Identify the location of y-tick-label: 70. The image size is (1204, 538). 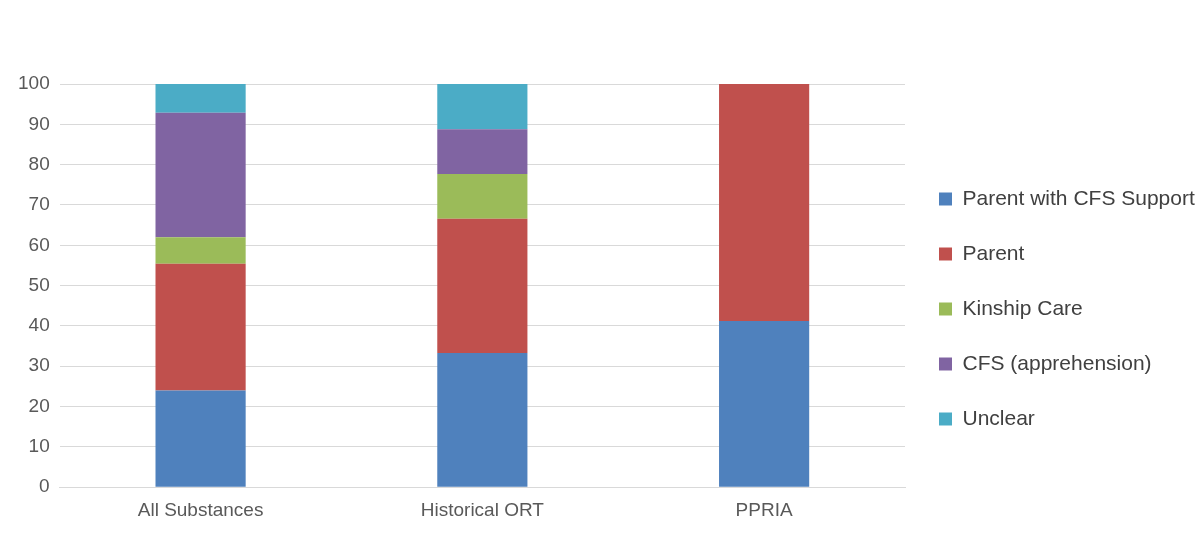
(39, 204).